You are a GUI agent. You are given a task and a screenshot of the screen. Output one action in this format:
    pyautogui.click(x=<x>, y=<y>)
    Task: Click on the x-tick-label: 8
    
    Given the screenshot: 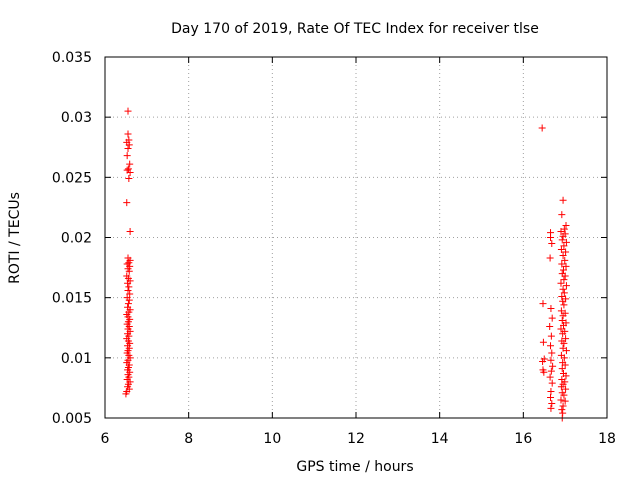 What is the action you would take?
    pyautogui.click(x=188, y=439)
    